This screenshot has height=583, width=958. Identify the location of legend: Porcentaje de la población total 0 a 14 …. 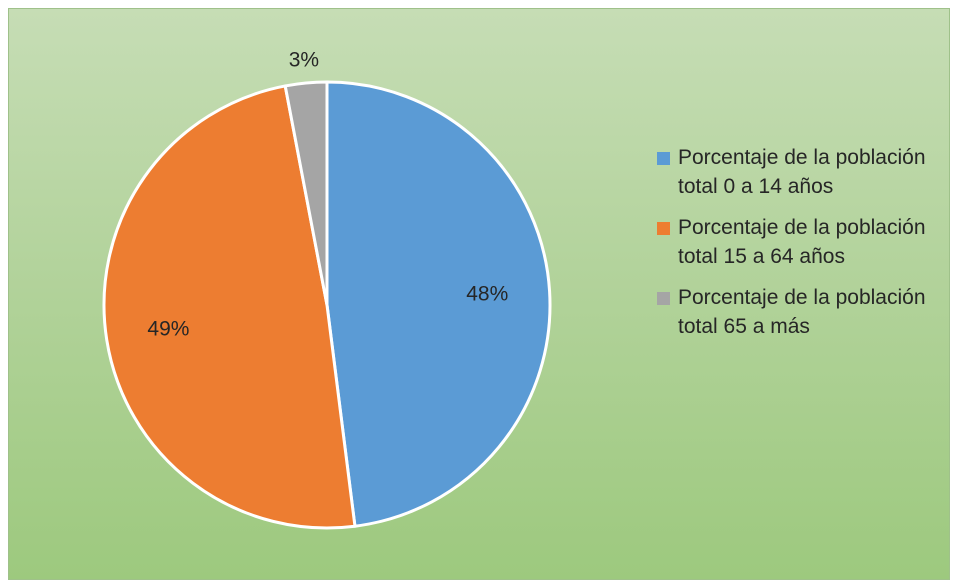
(807, 248).